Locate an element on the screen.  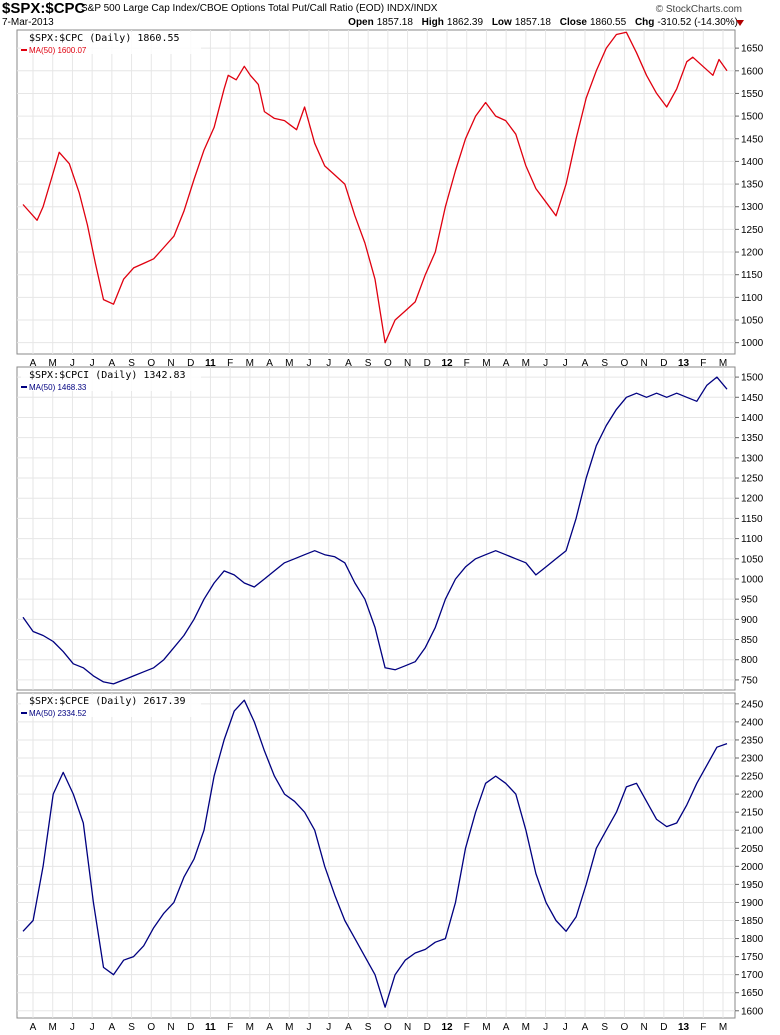
y-tick-label: 2200 is located at coordinates (752, 795).